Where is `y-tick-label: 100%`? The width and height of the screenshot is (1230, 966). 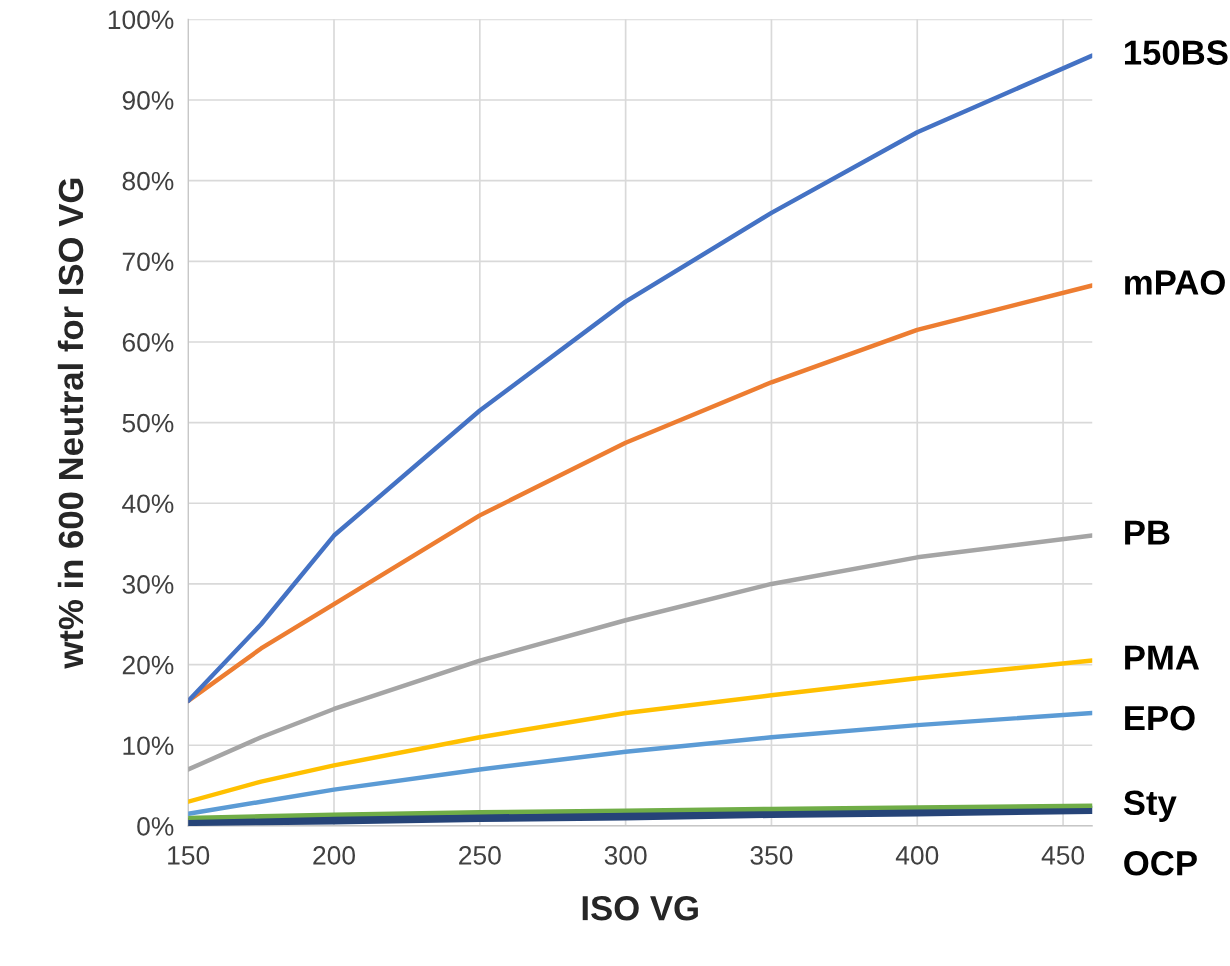 y-tick-label: 100% is located at coordinates (141, 20).